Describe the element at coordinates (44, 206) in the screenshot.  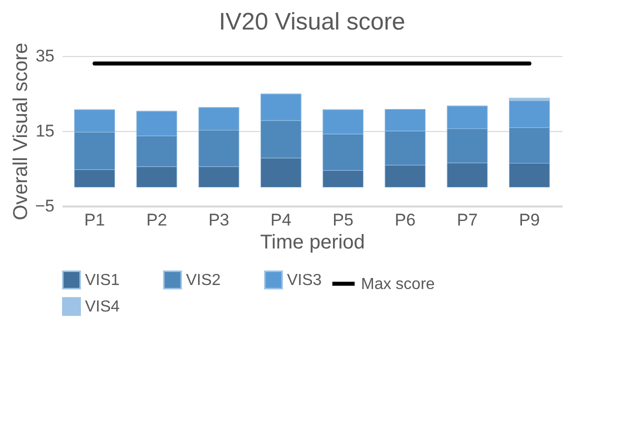
I see `y-tick-label: −5` at that location.